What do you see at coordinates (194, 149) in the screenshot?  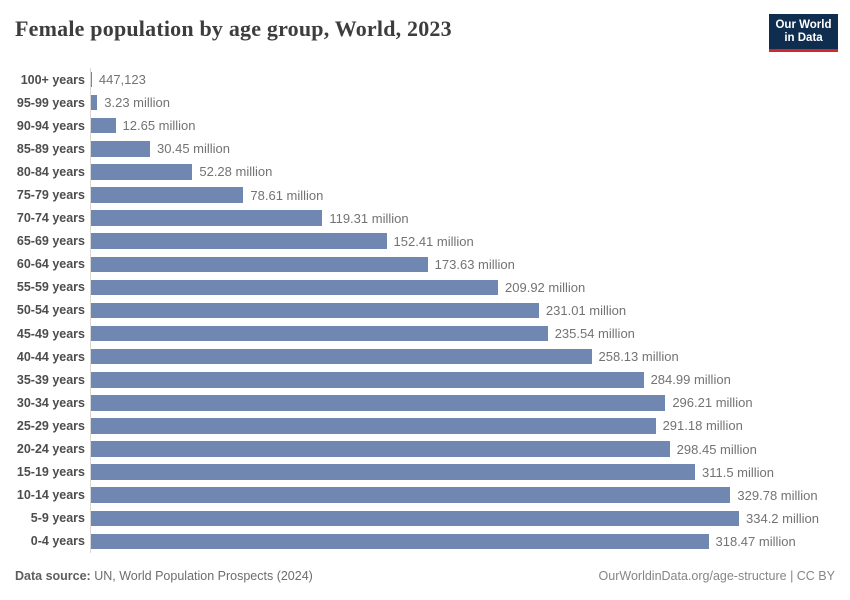 I see `value-label: 30.45 million` at bounding box center [194, 149].